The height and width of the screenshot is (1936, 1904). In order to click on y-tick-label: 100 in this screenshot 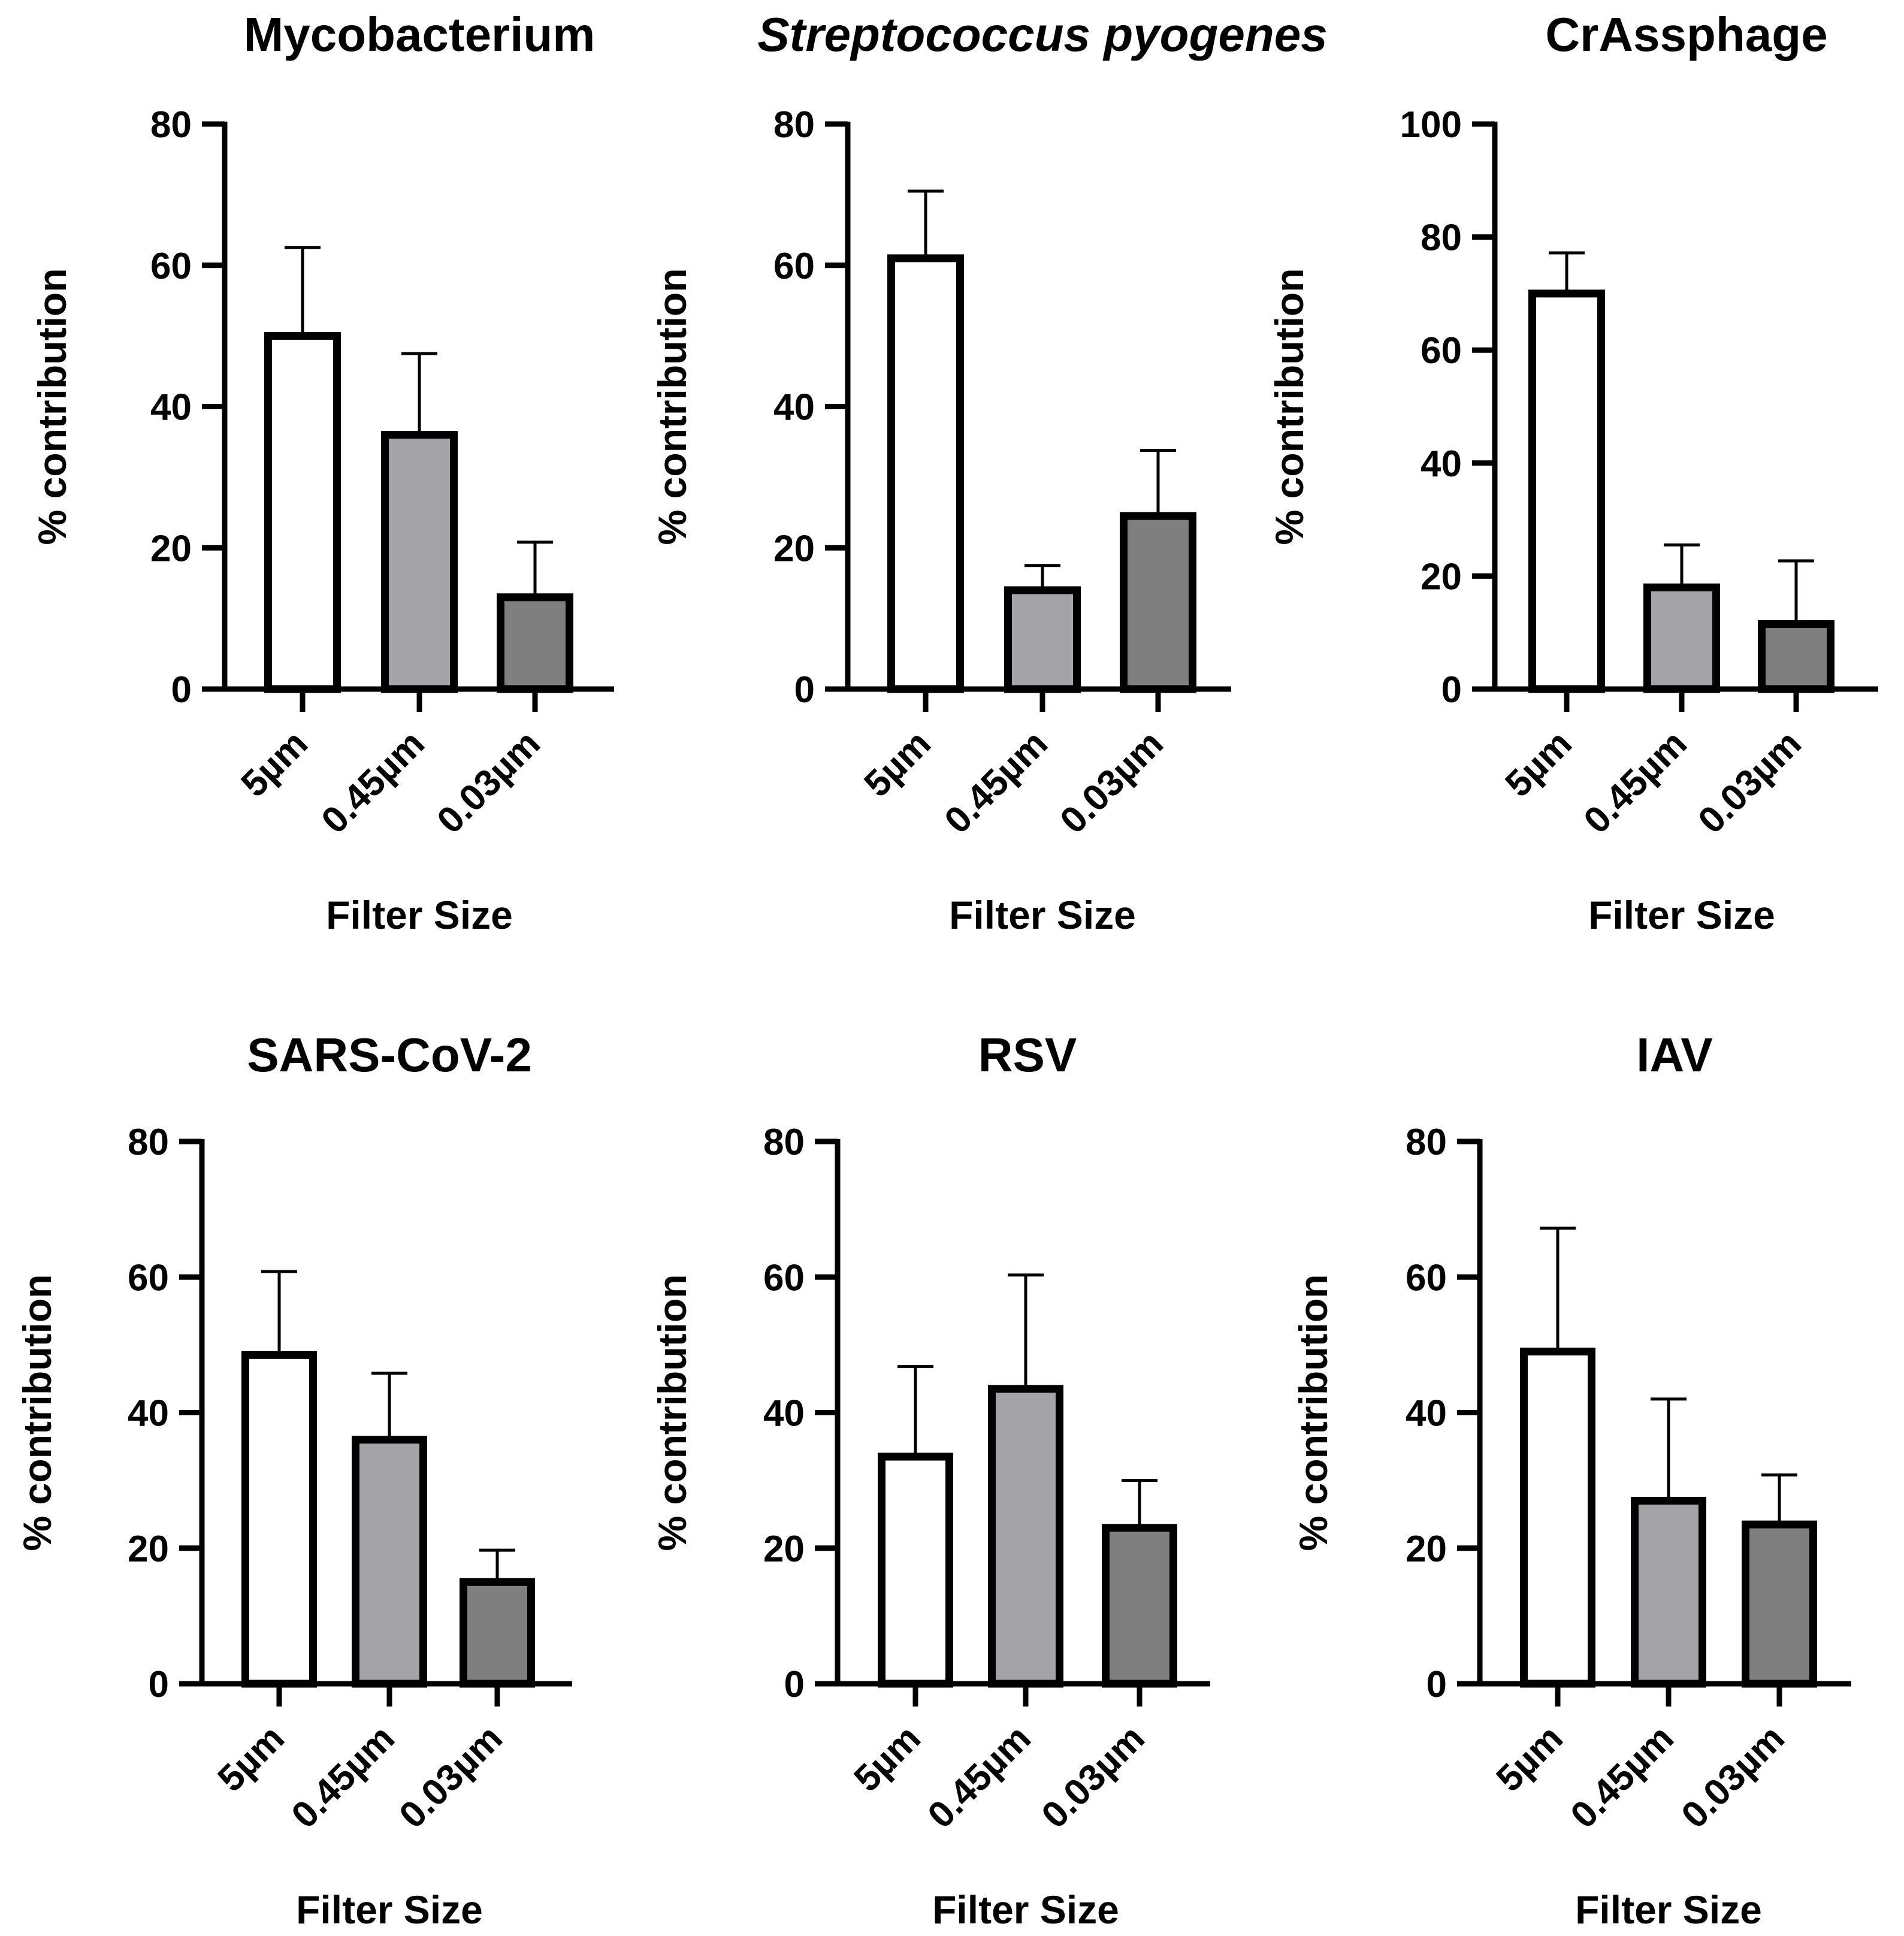, I will do `click(1431, 125)`.